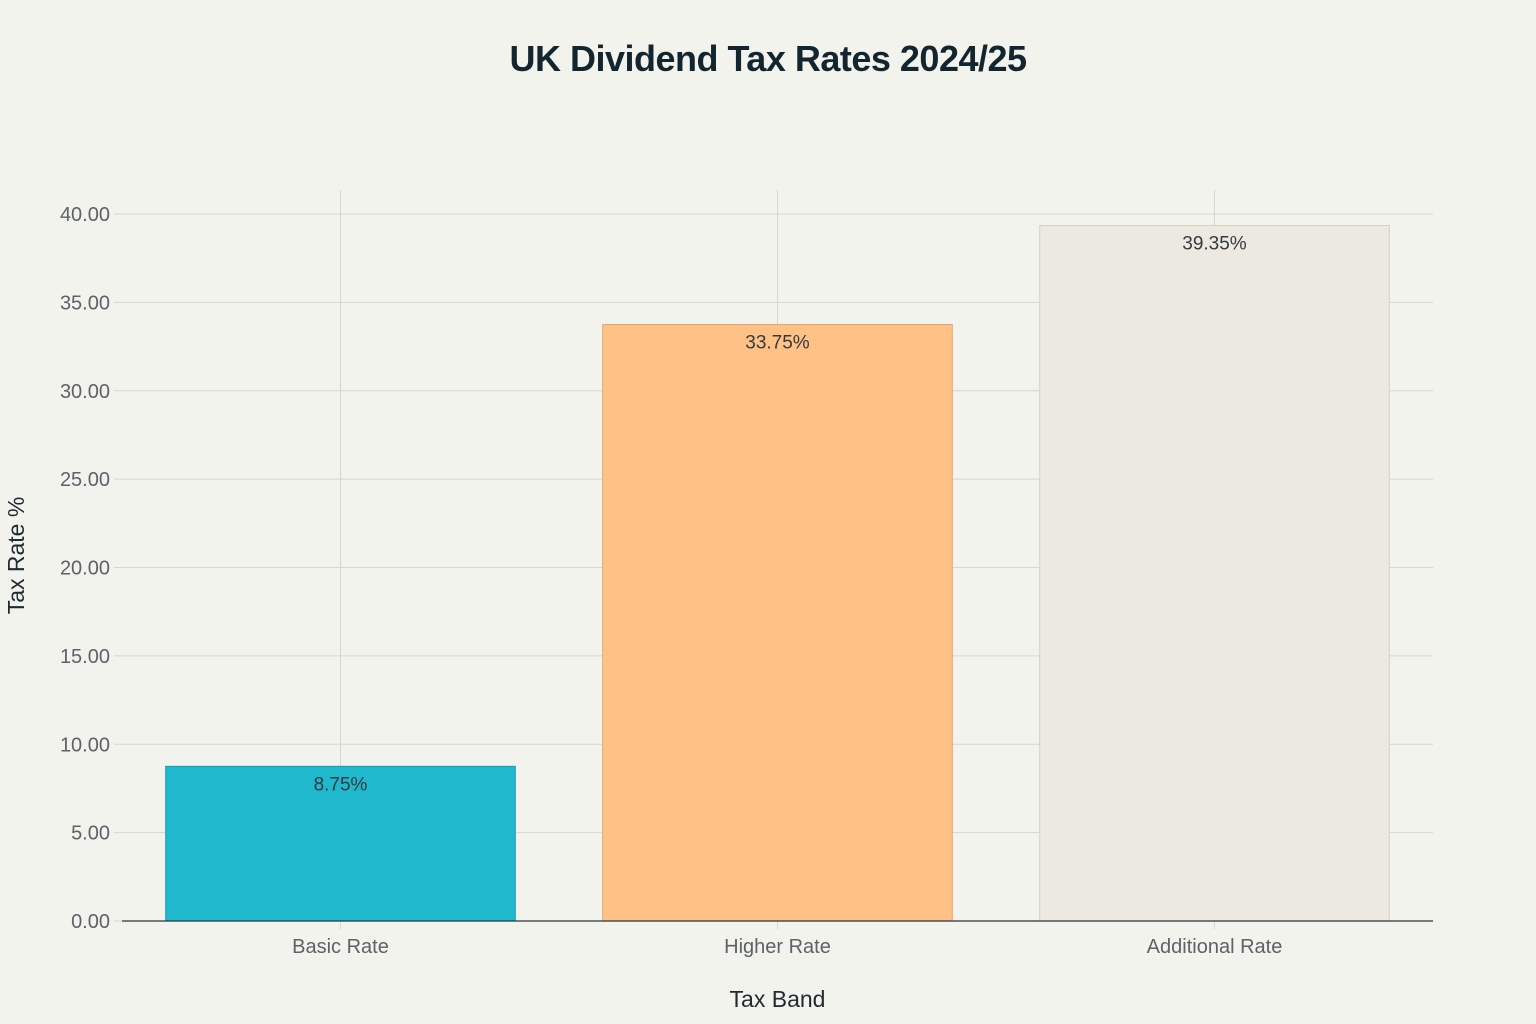  Describe the element at coordinates (778, 999) in the screenshot. I see `x-axis-title: Tax Band` at that location.